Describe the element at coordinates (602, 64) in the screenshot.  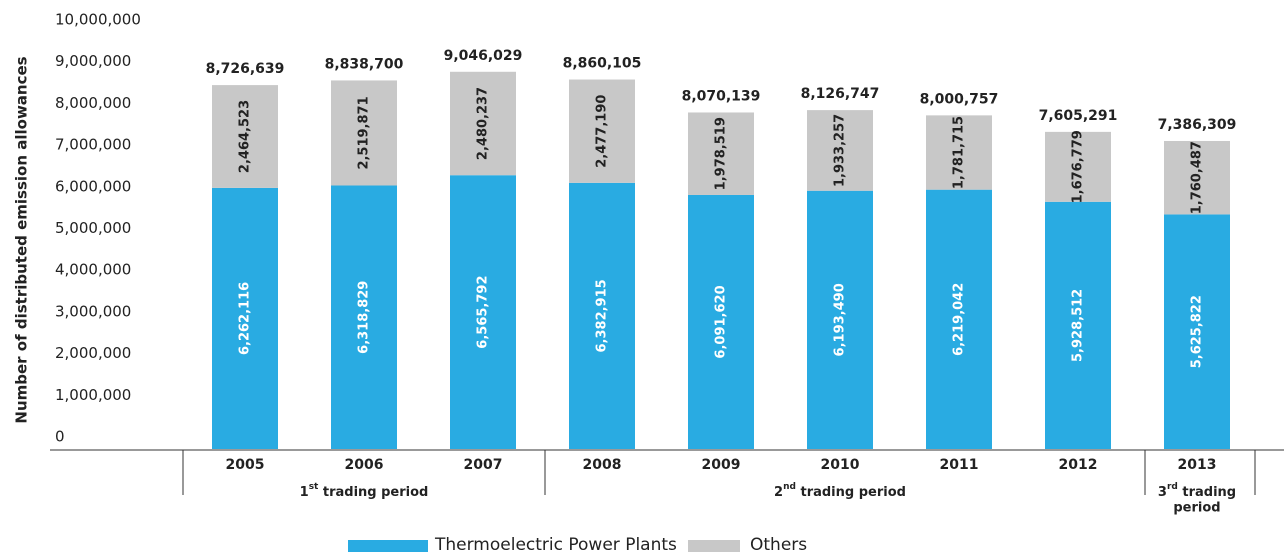
I see `total-label: 8,860,105` at that location.